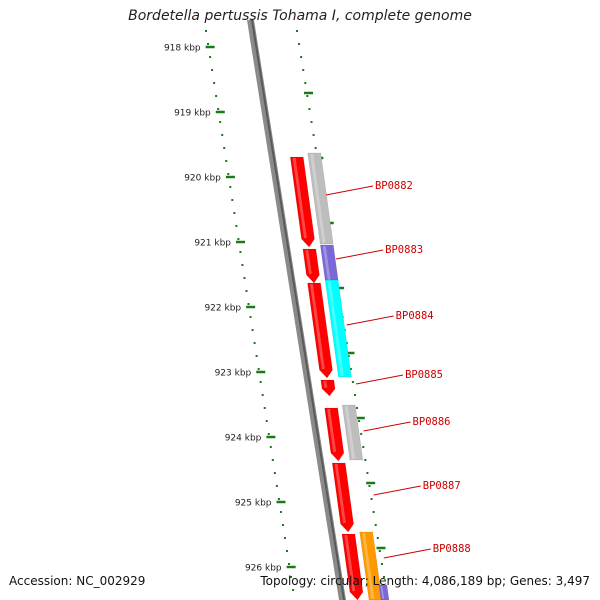 The height and width of the screenshot is (600, 600). What do you see at coordinates (233, 374) in the screenshot?
I see `ruler-label: 923 kbp` at bounding box center [233, 374].